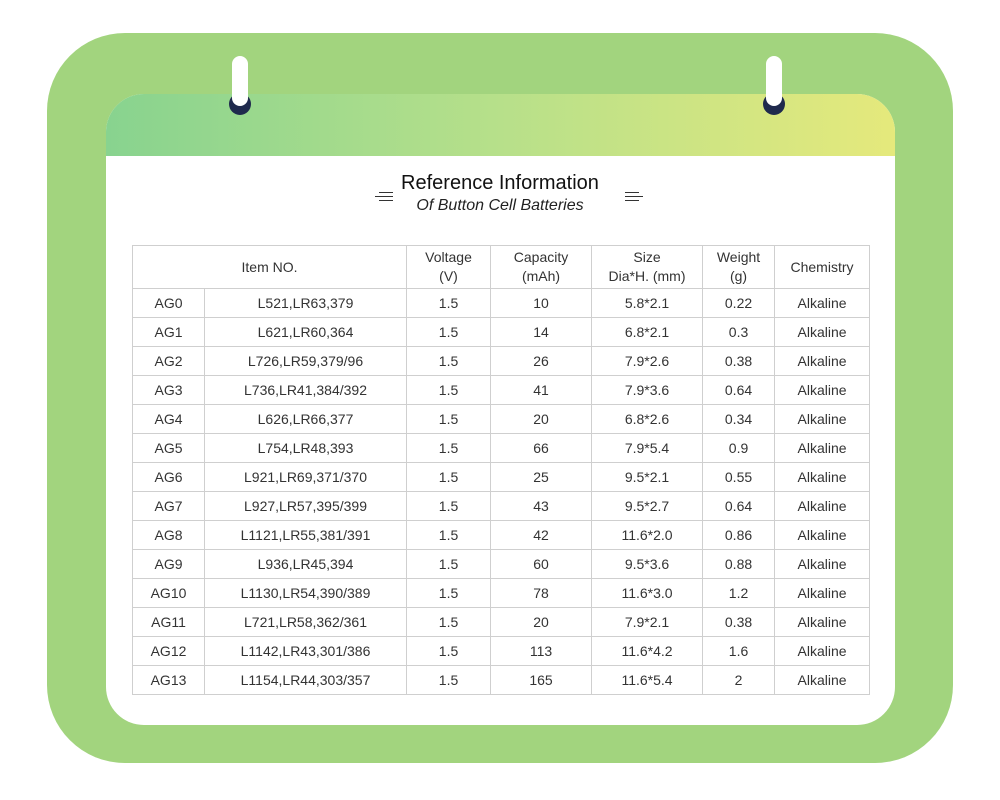 The image size is (1000, 800). What do you see at coordinates (739, 303) in the screenshot?
I see `cell-weight: 0.22` at bounding box center [739, 303].